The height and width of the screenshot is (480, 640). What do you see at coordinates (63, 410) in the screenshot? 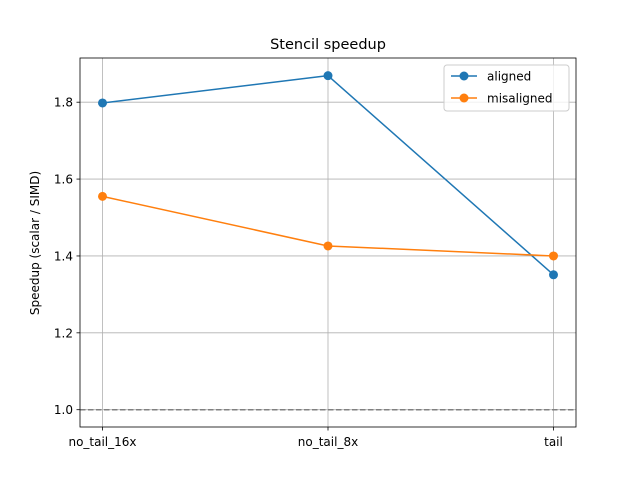
I see `y-tick-label: 1.0` at bounding box center [63, 410].